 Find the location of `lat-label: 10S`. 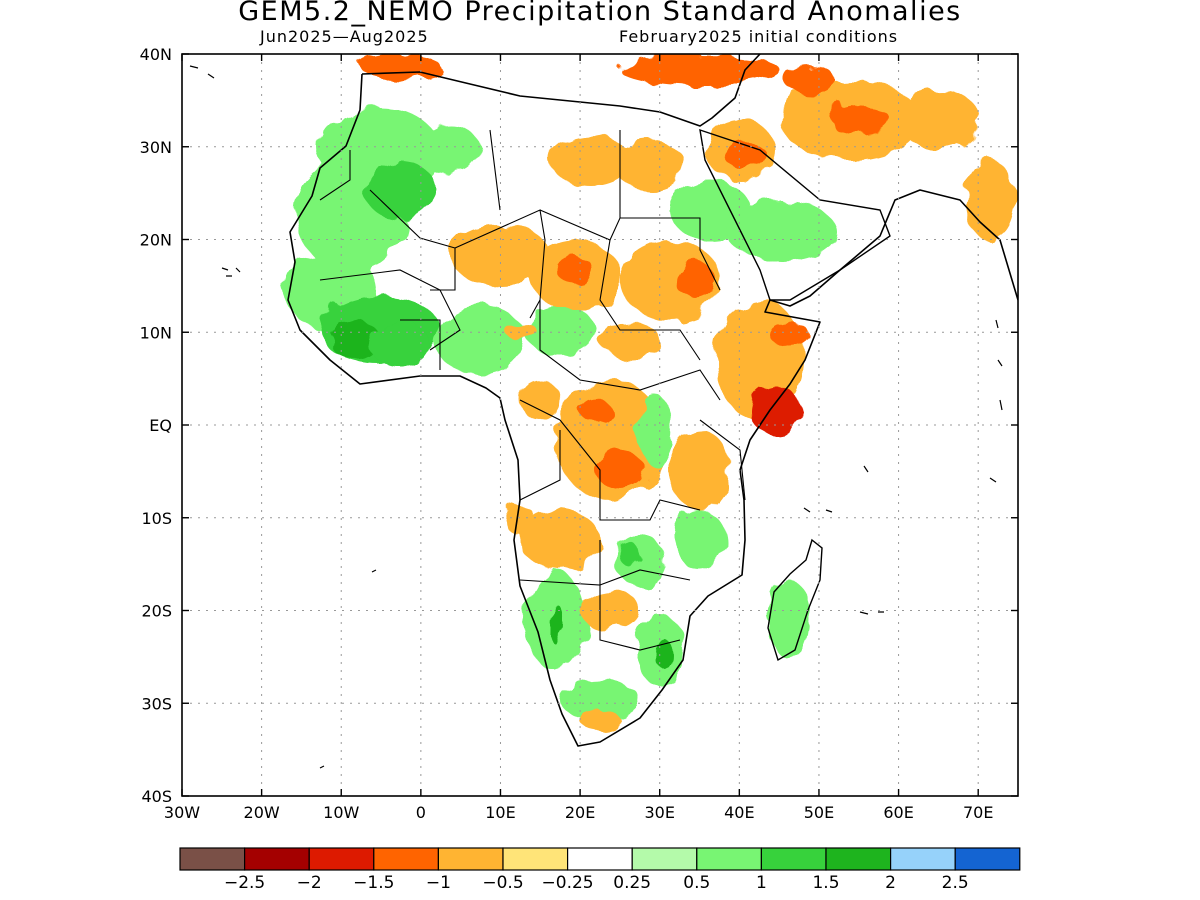

lat-label: 10S is located at coordinates (156, 518).